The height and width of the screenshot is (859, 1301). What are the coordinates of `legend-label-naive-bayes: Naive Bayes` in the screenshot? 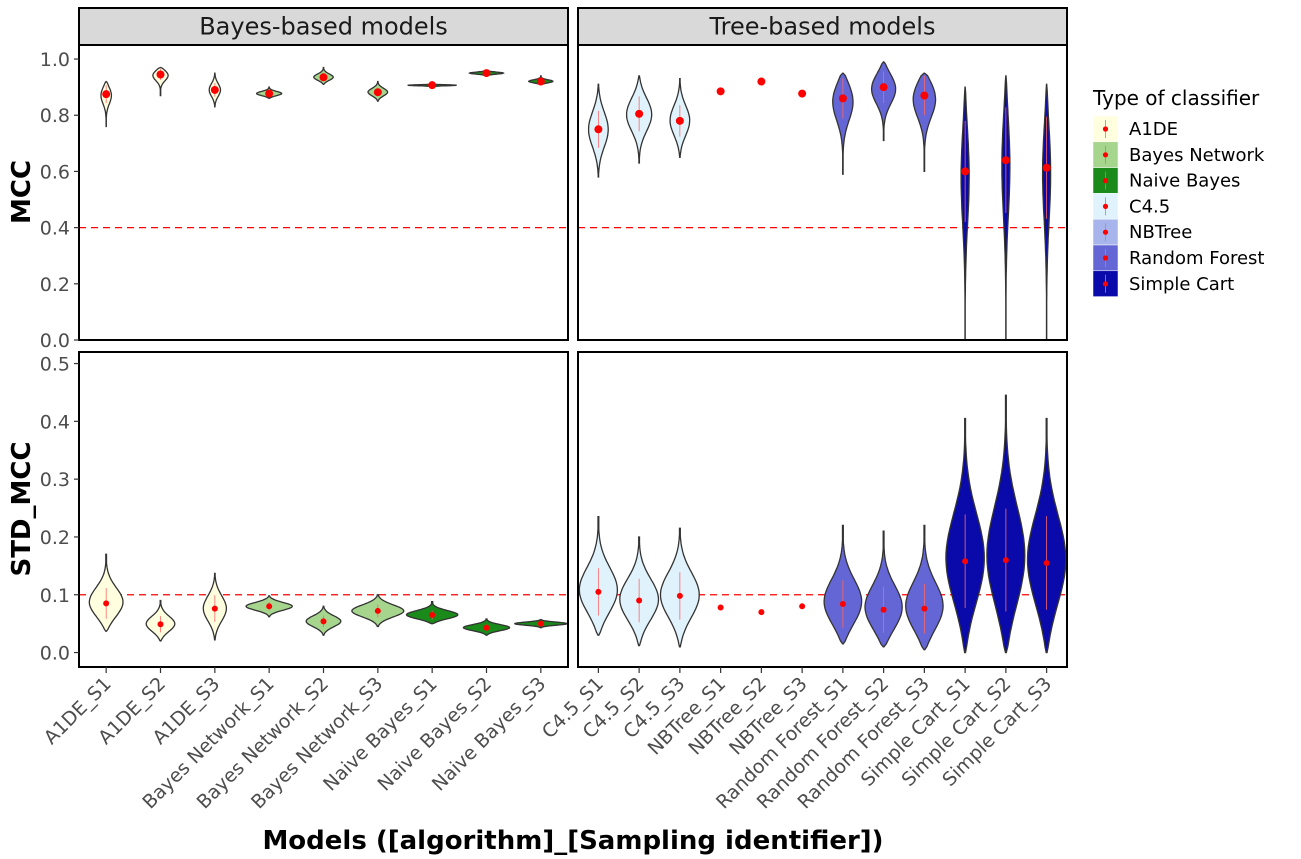 It's located at (1184, 181).